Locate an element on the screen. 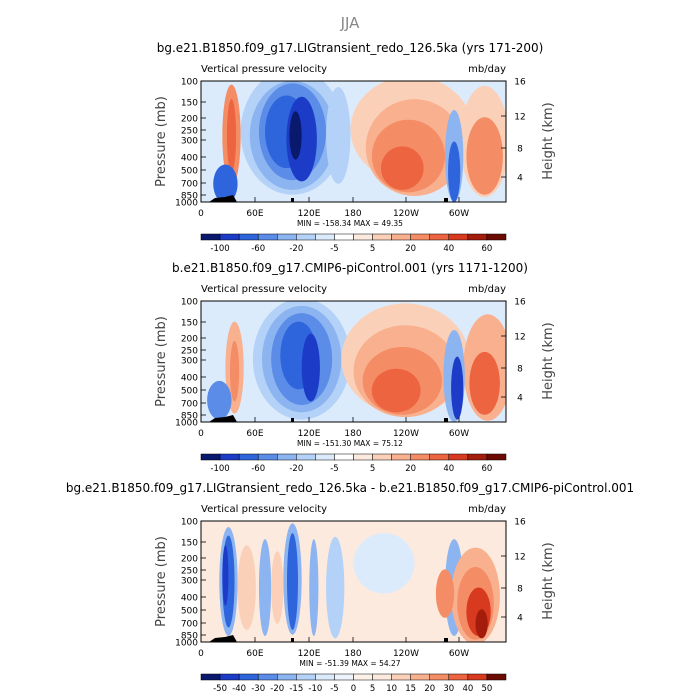 Image resolution: width=700 pixels, height=700 pixels. y-tick-label: 250 is located at coordinates (189, 572).